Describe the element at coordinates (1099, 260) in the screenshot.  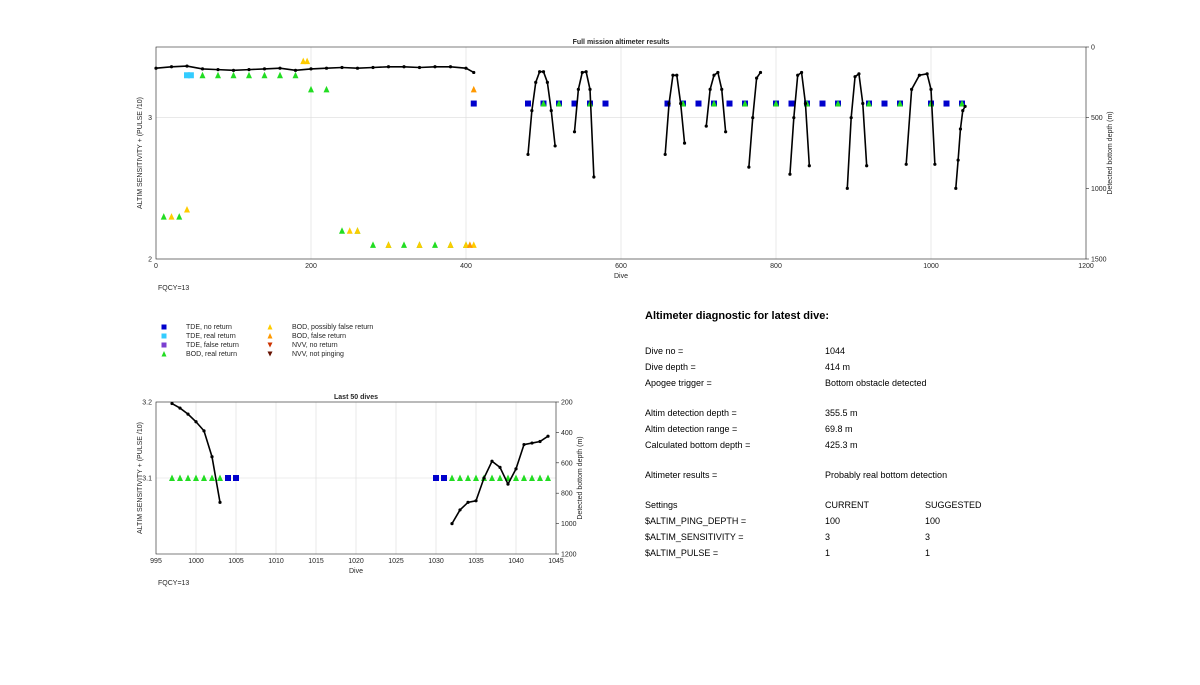
I see `y-right-tick-label: 1500` at that location.